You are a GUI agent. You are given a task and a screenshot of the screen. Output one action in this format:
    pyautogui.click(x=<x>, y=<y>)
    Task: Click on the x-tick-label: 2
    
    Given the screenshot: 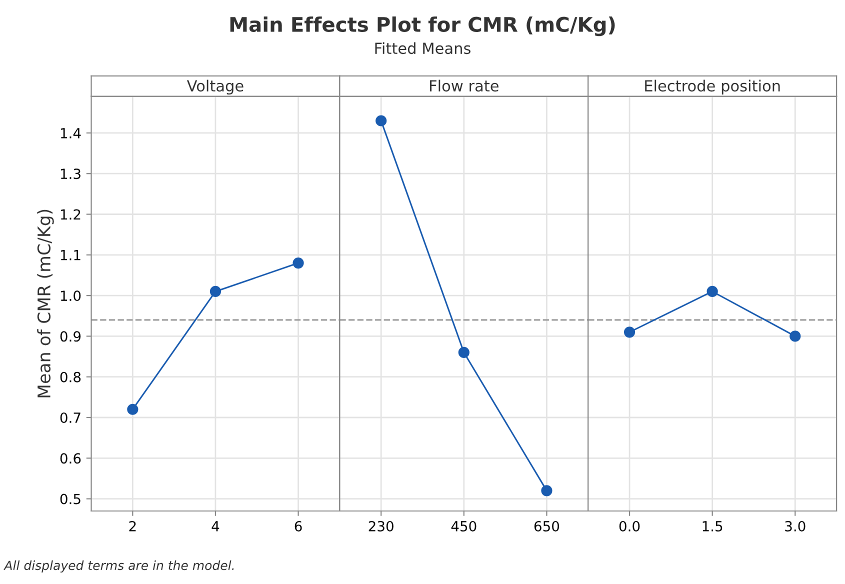 What is the action you would take?
    pyautogui.click(x=132, y=526)
    